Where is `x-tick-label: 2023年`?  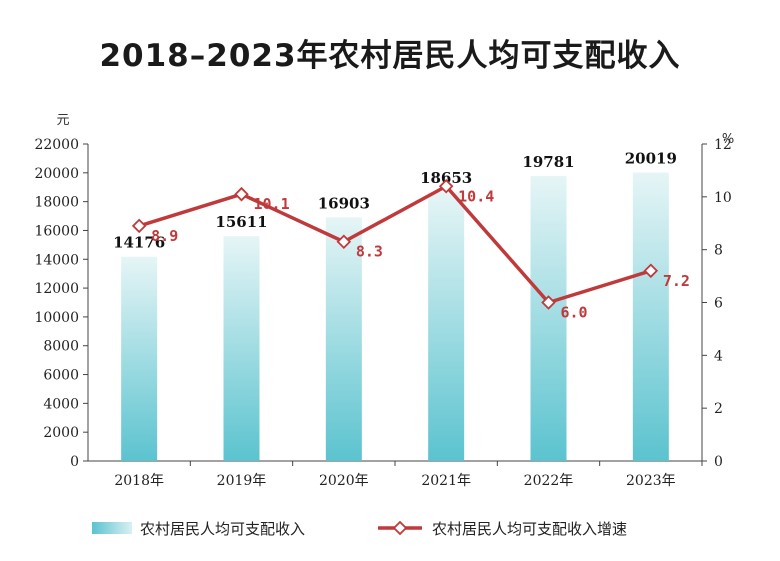
x-tick-label: 2023年 is located at coordinates (651, 481).